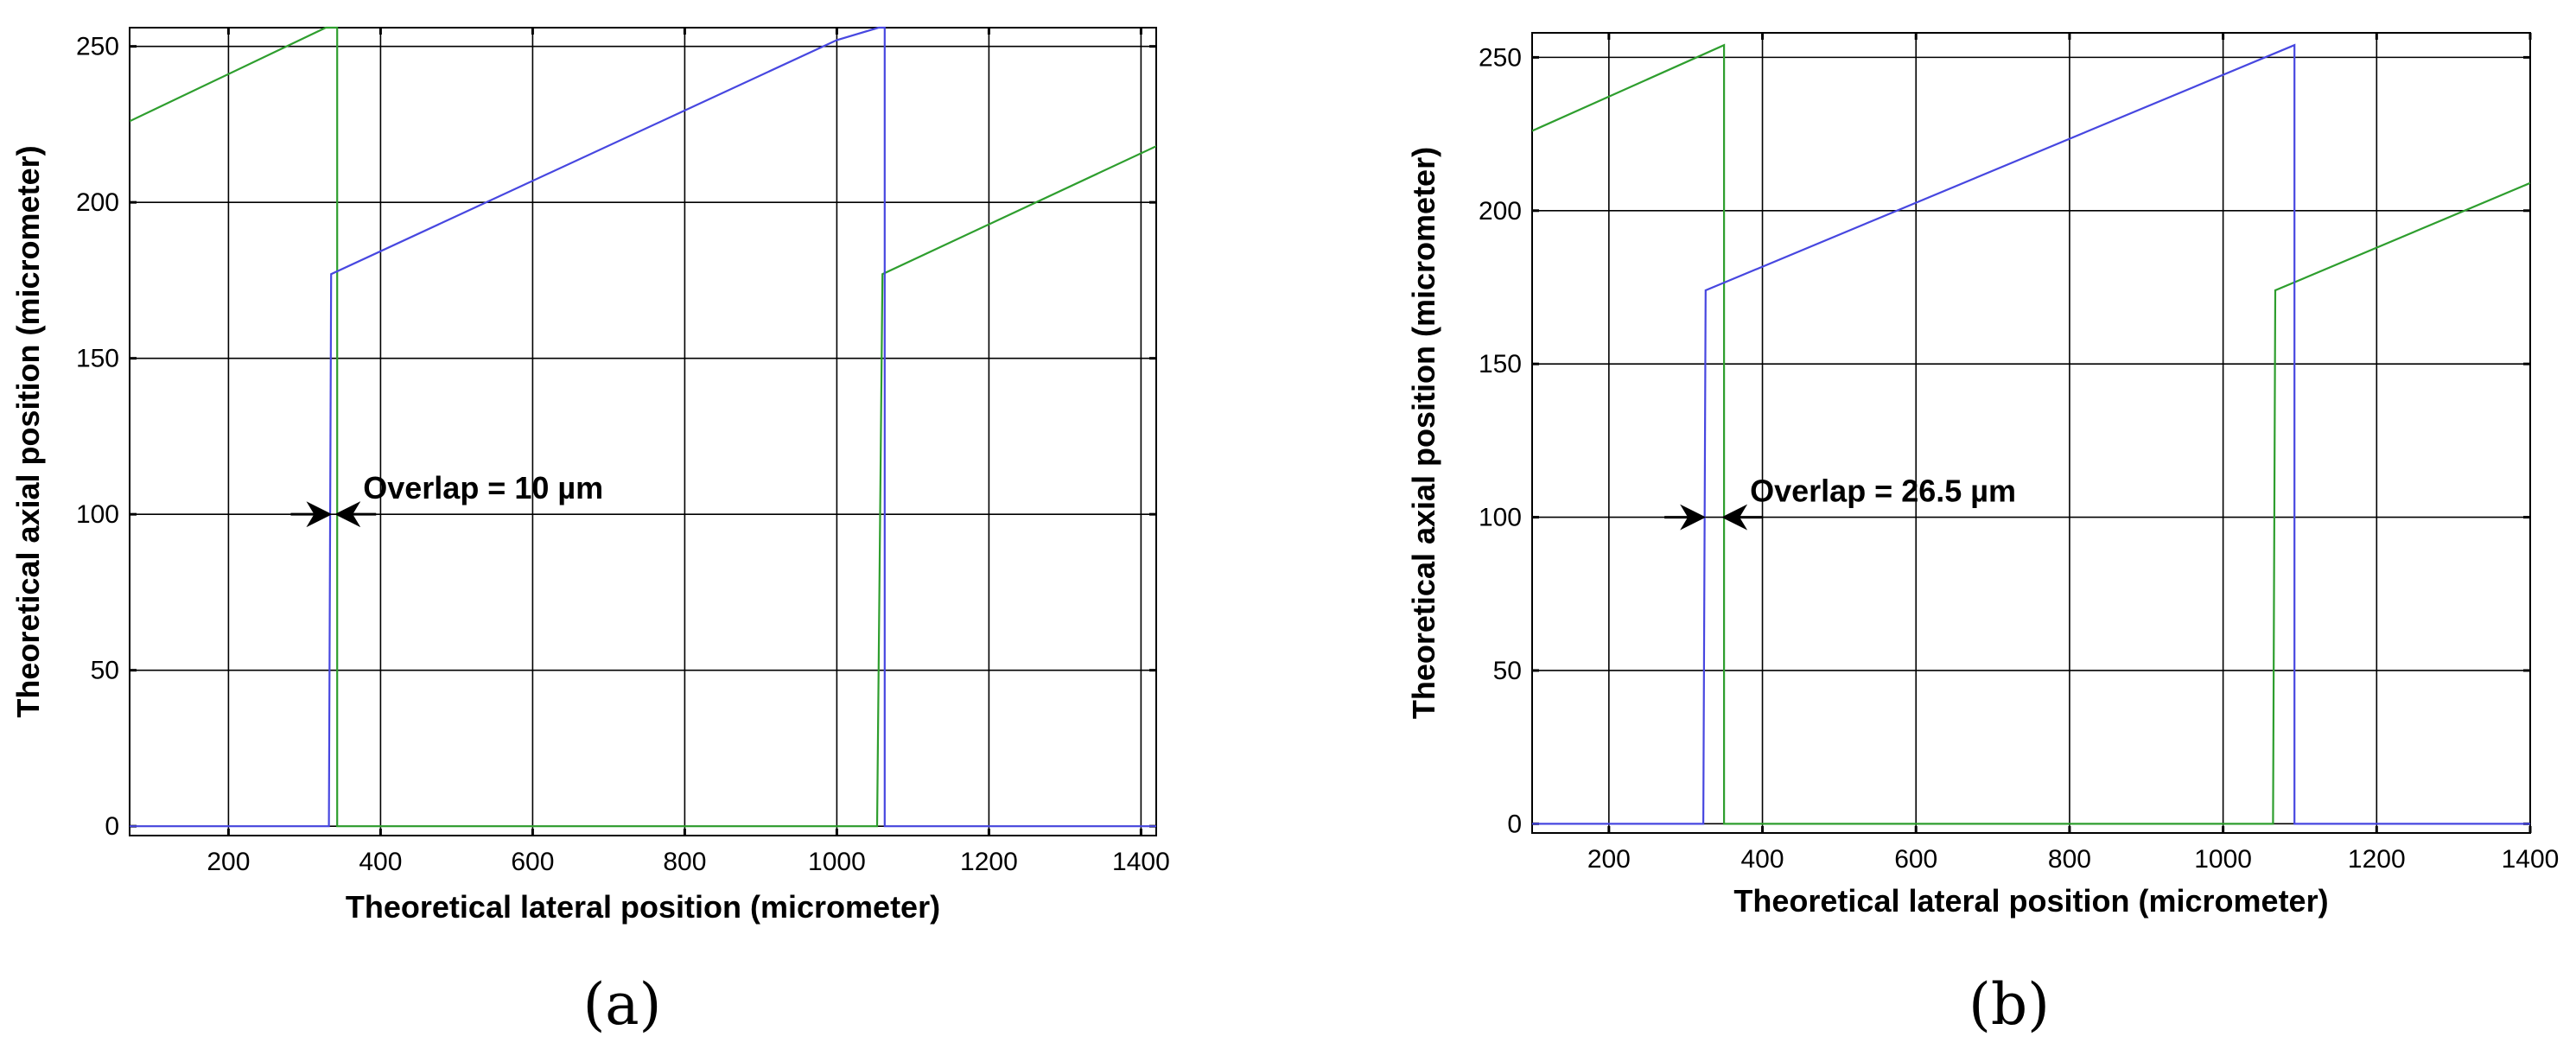 The image size is (2576, 1049). Describe the element at coordinates (1883, 491) in the screenshot. I see `overlap-annotation: Overlap = 26.5 µm` at that location.